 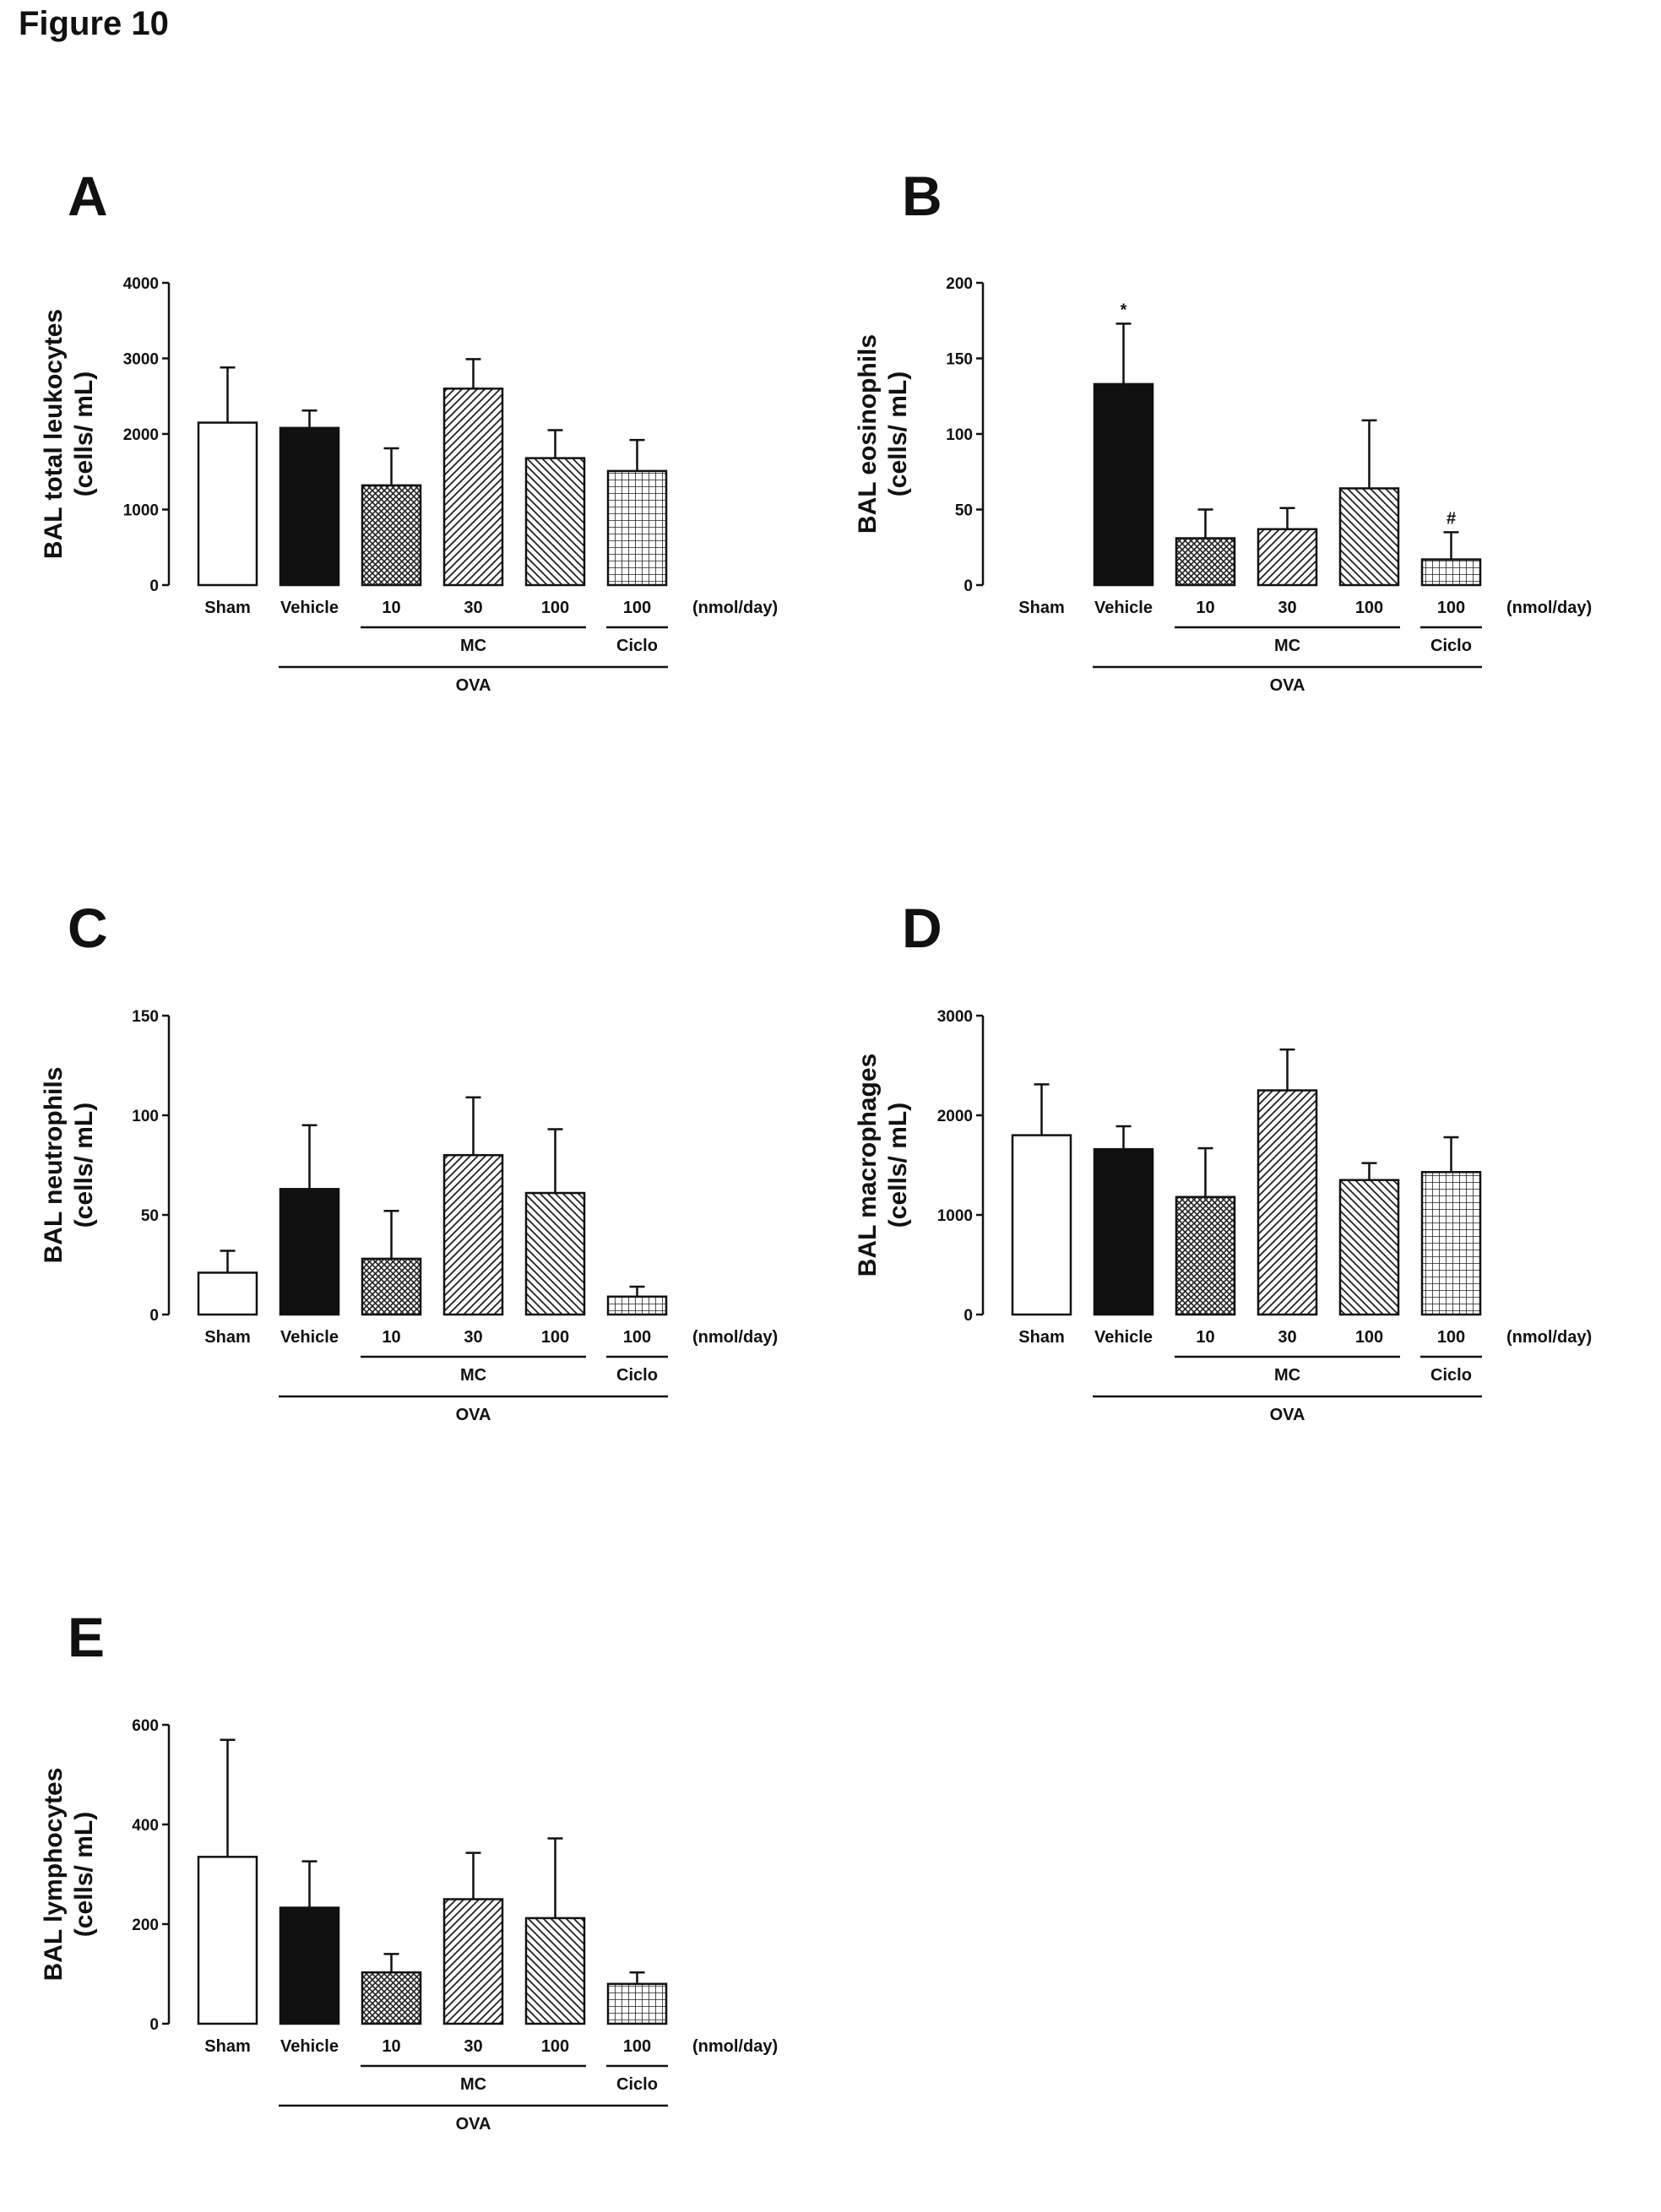 I want to click on figure-title: Figure 10, so click(x=94, y=23).